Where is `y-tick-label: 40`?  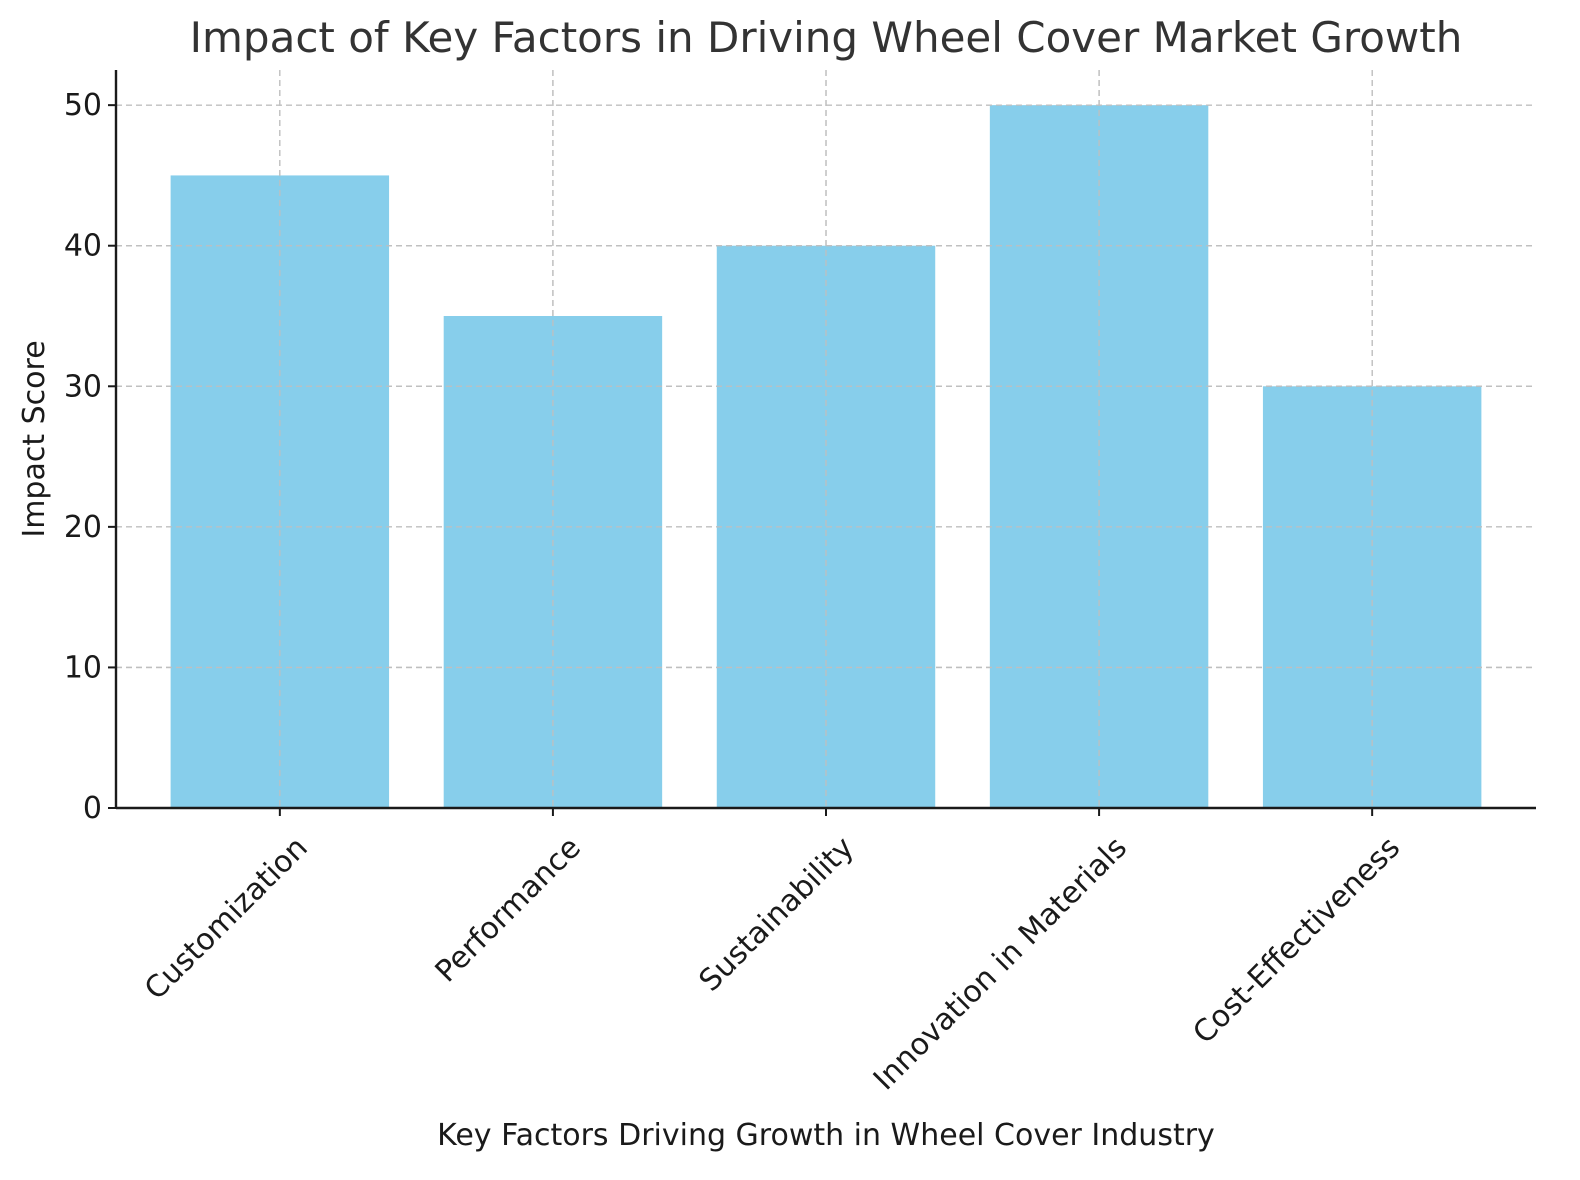
y-tick-label: 40 is located at coordinates (83, 246).